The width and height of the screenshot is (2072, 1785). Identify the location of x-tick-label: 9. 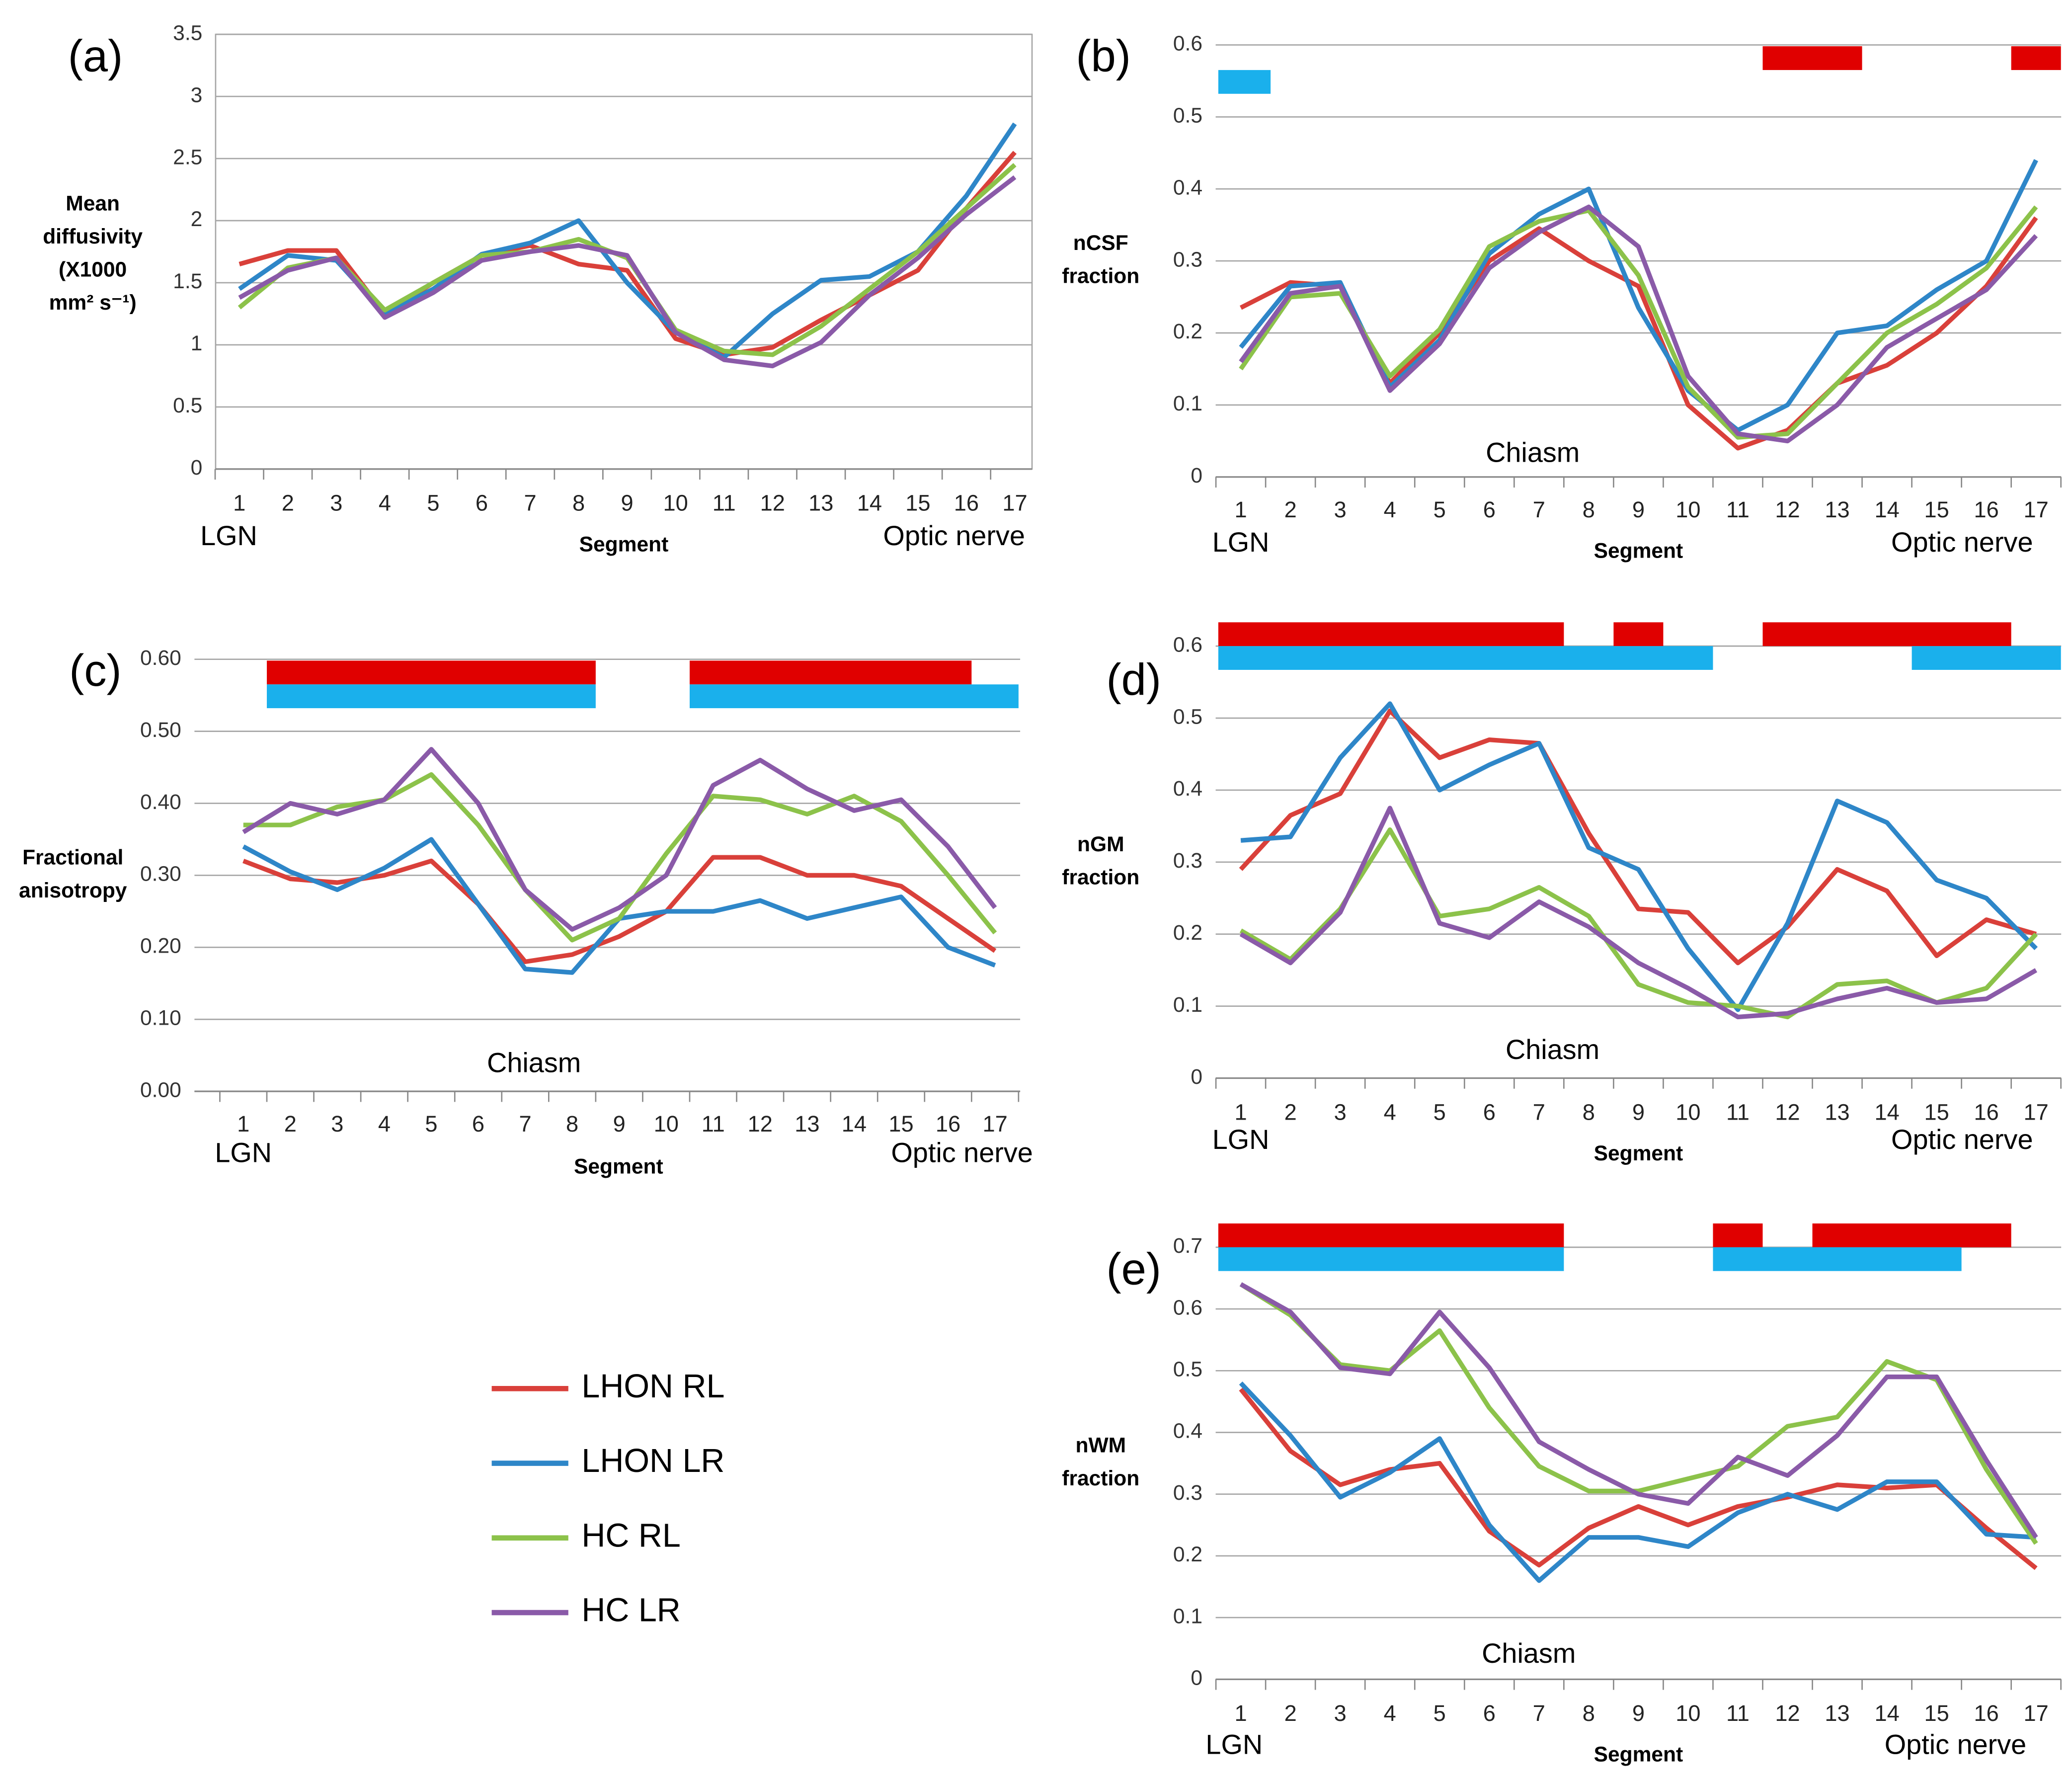
(627, 503).